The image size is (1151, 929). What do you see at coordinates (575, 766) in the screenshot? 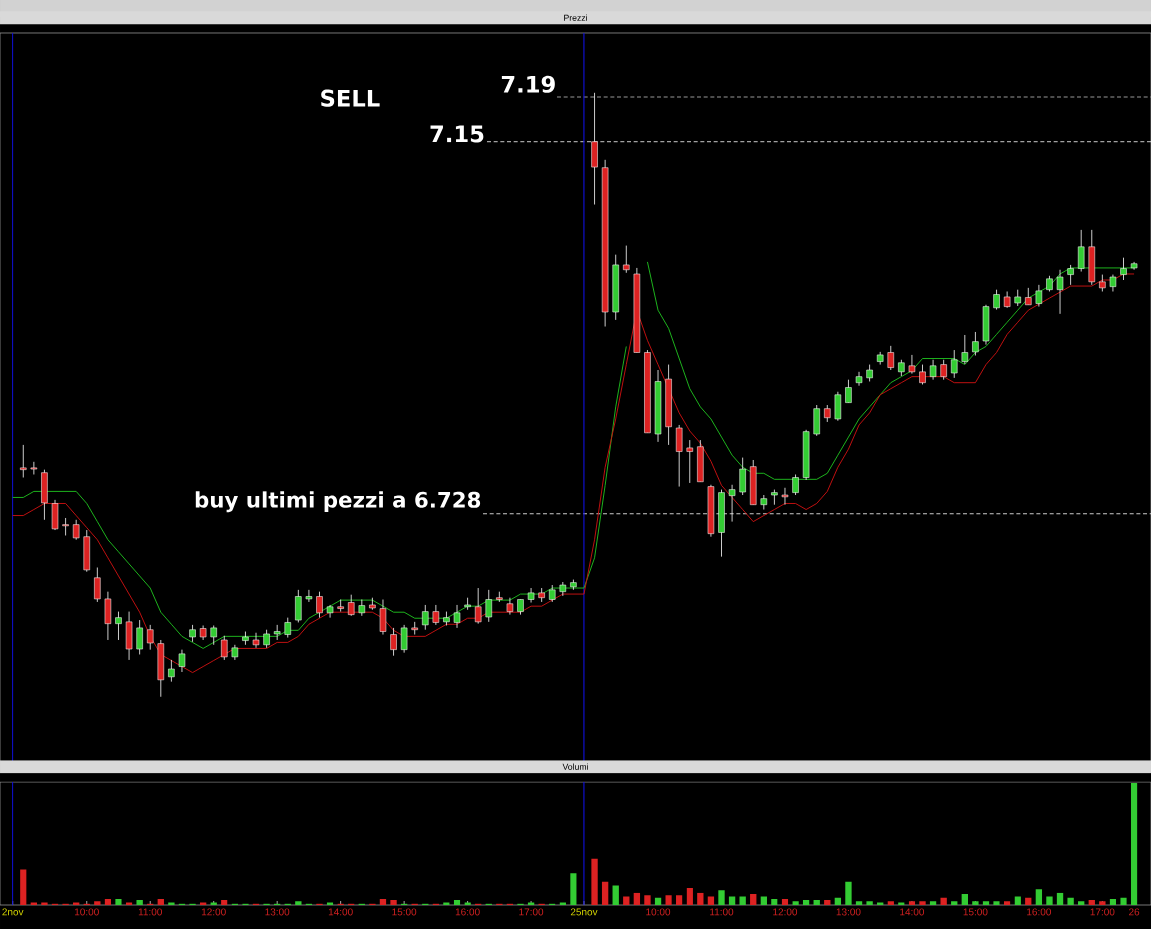
I see `chart-title: Volumi` at bounding box center [575, 766].